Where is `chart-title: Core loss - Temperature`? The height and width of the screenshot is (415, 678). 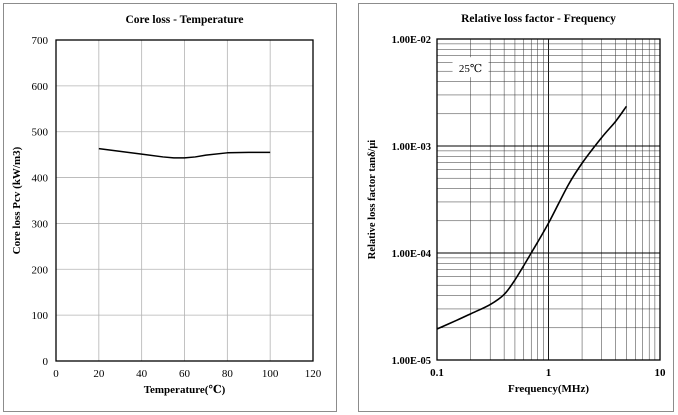 chart-title: Core loss - Temperature is located at coordinates (184, 20).